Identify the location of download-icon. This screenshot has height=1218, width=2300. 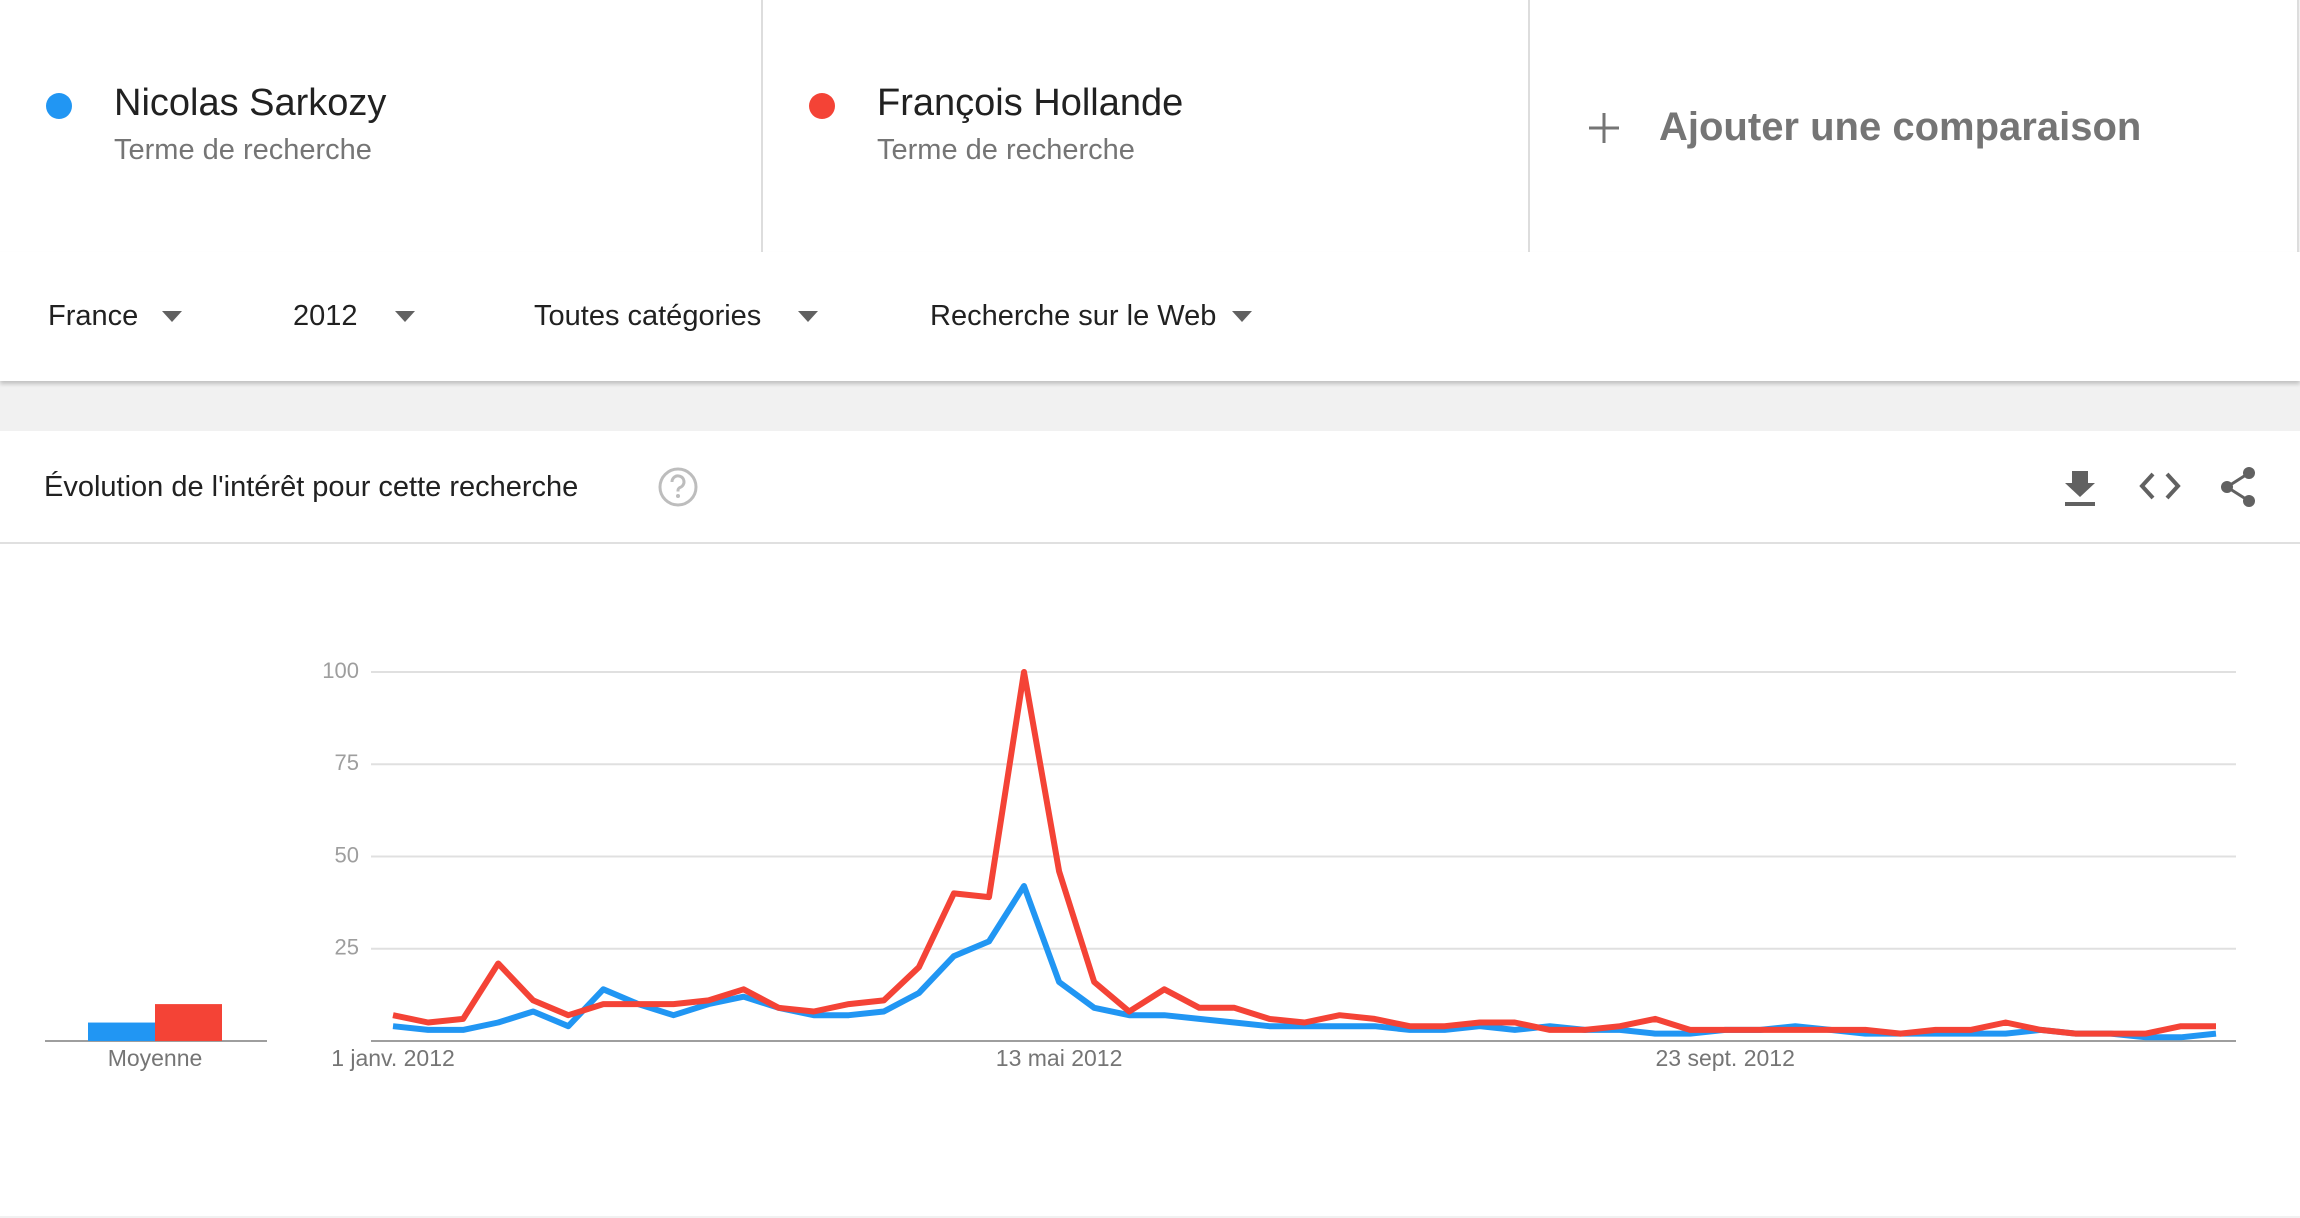
(2080, 487).